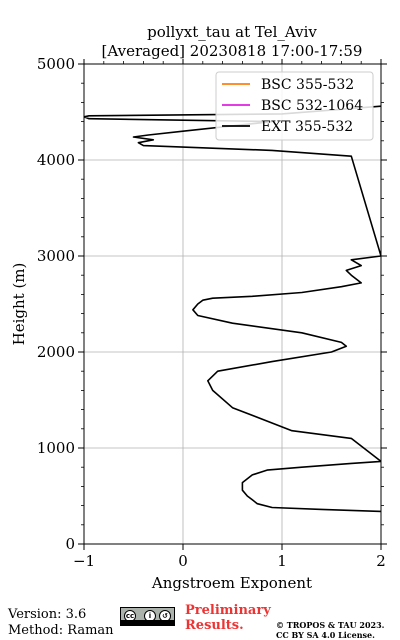 The width and height of the screenshot is (400, 640). Describe the element at coordinates (70, 544) in the screenshot. I see `y-tick-label: 0` at that location.